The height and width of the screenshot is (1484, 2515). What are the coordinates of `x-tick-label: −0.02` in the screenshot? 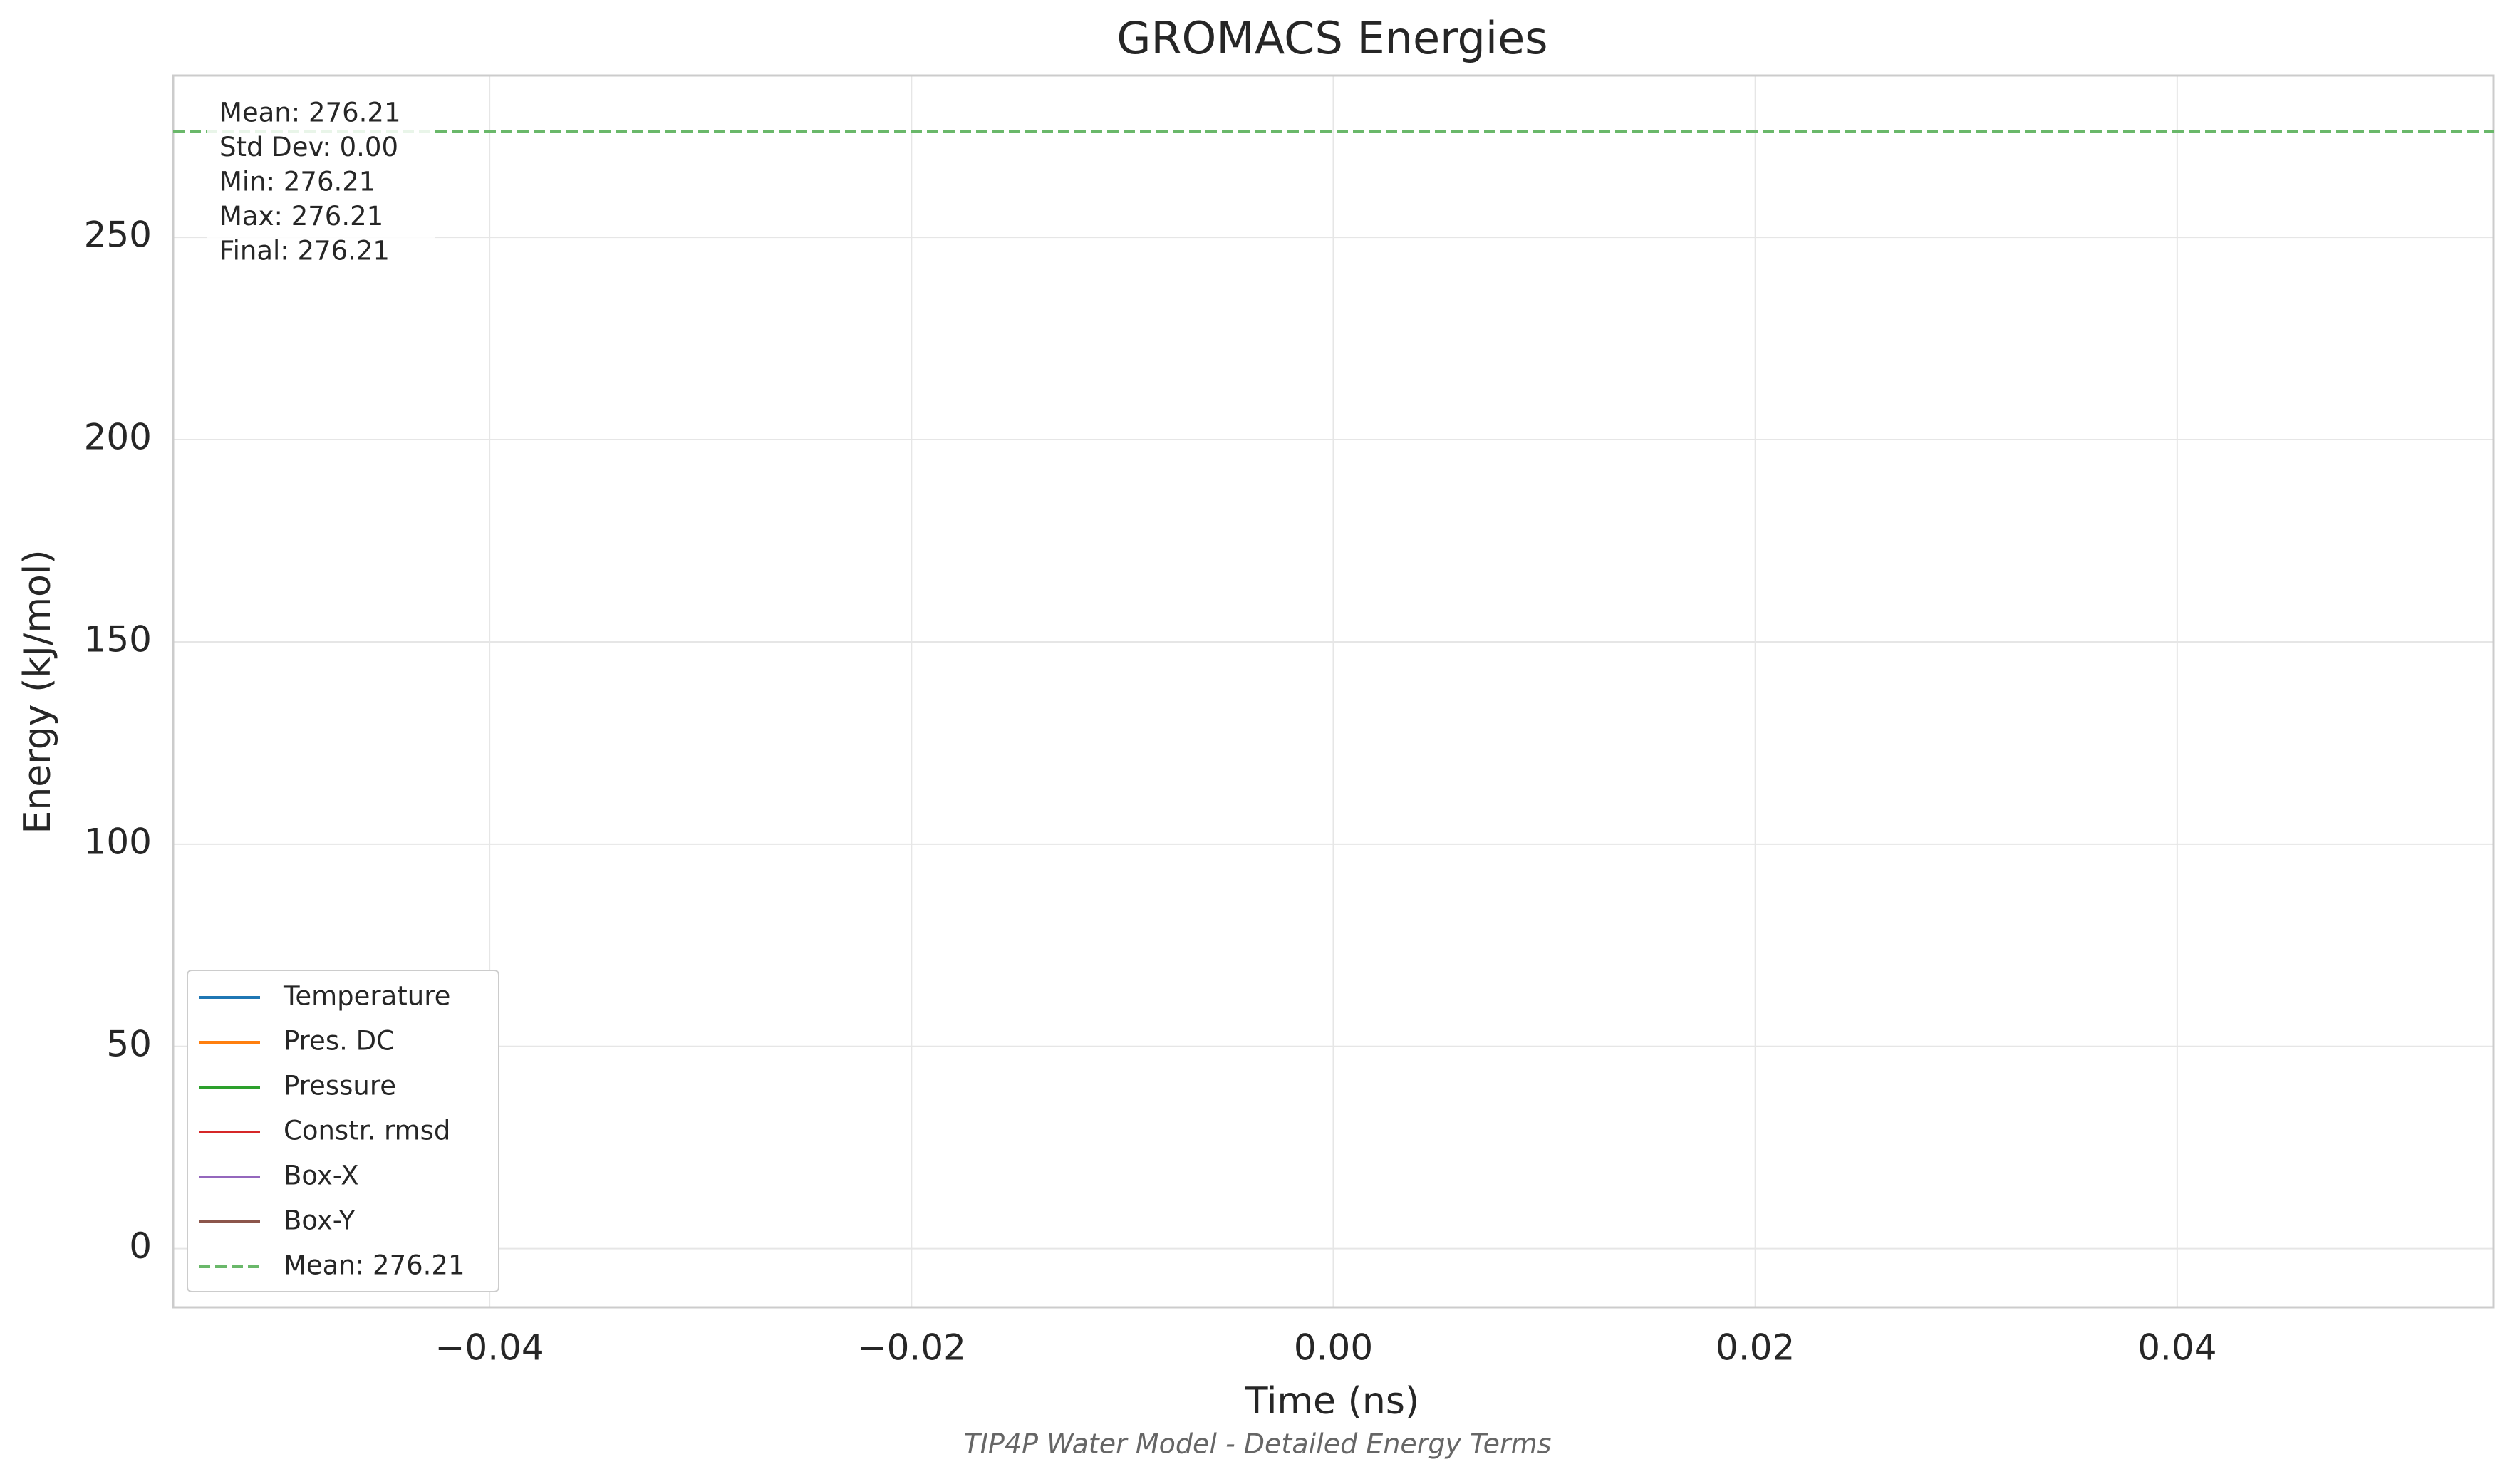 It's located at (911, 1348).